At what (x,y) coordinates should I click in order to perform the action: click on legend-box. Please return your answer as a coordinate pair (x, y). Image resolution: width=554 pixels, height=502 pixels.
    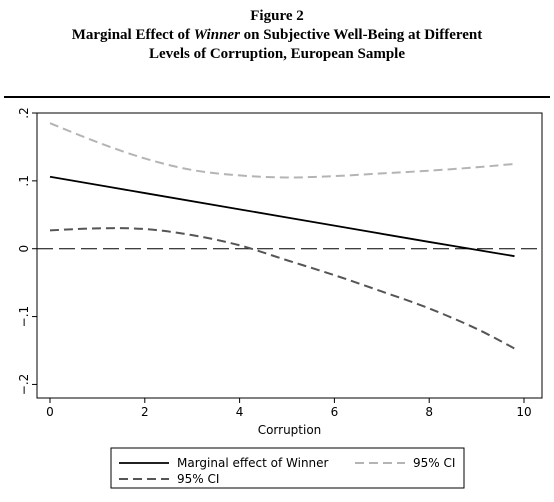
    Looking at the image, I should click on (287, 468).